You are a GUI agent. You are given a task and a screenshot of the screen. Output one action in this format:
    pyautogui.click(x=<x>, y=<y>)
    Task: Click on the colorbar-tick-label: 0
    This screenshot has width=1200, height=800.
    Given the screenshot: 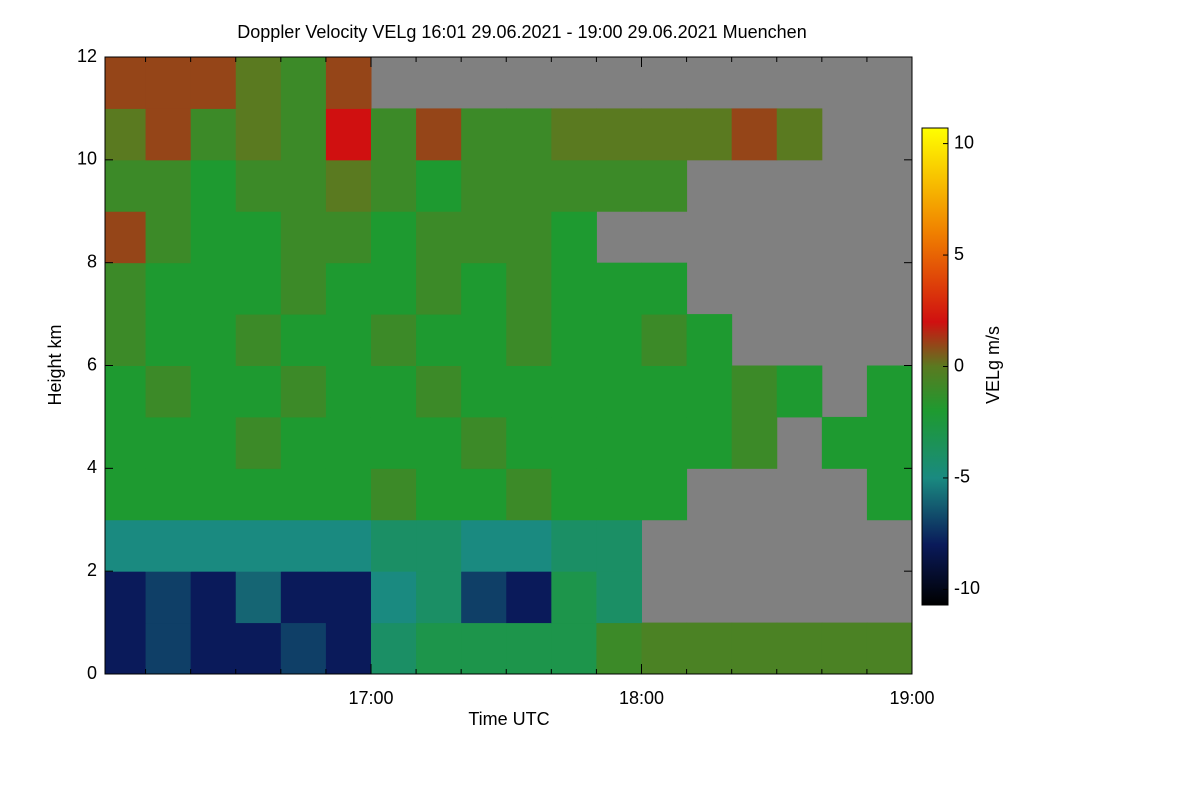 What is the action you would take?
    pyautogui.click(x=959, y=365)
    